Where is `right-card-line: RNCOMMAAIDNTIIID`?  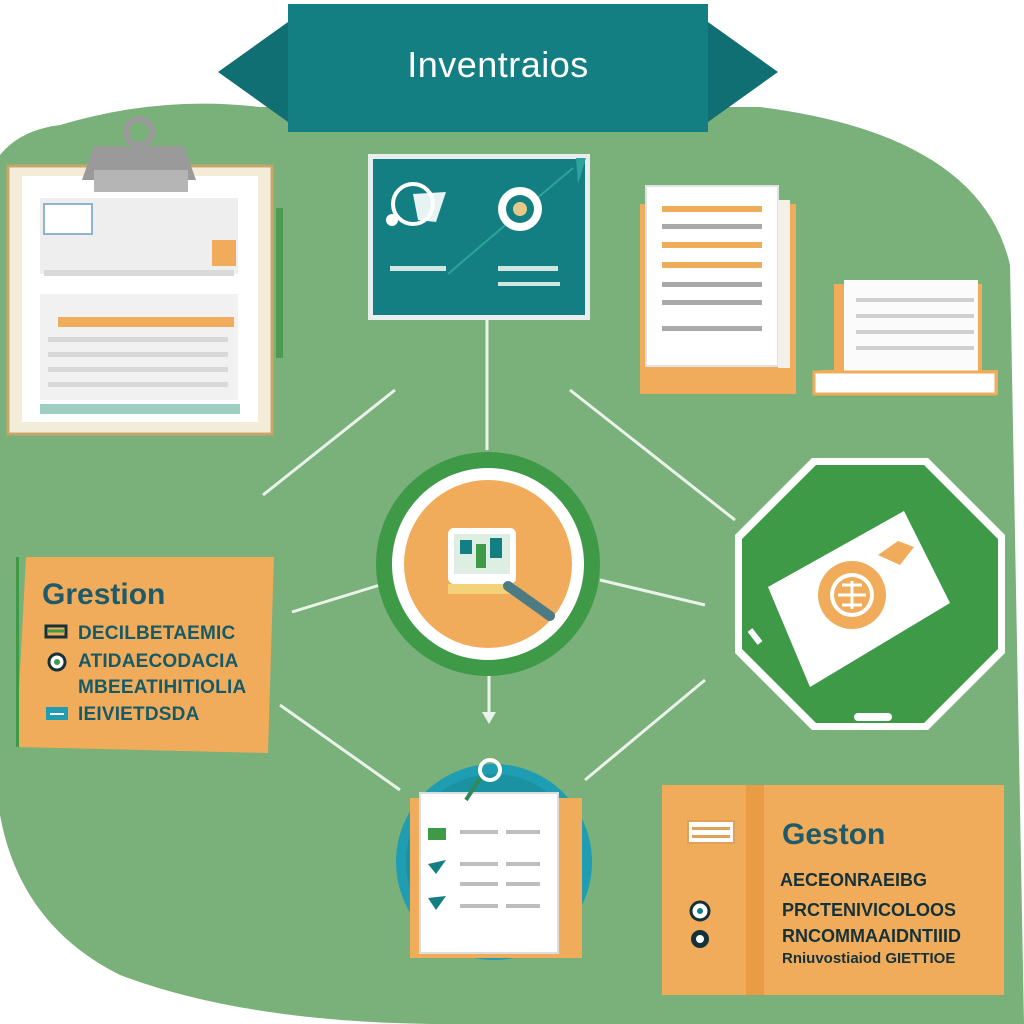
right-card-line: RNCOMMAAIDNTIIID is located at coordinates (871, 936).